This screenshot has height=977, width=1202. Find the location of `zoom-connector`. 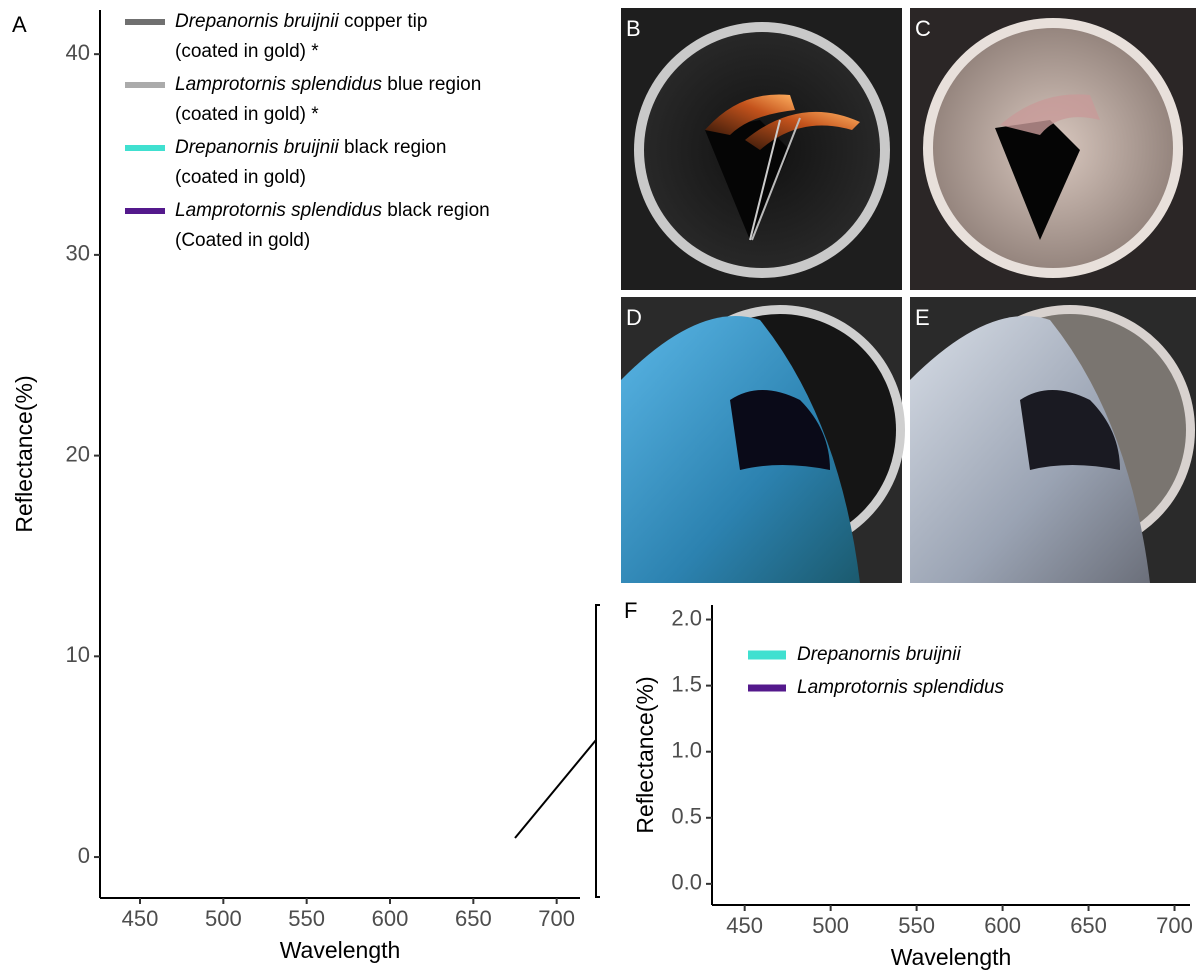

zoom-connector is located at coordinates (561, 751).